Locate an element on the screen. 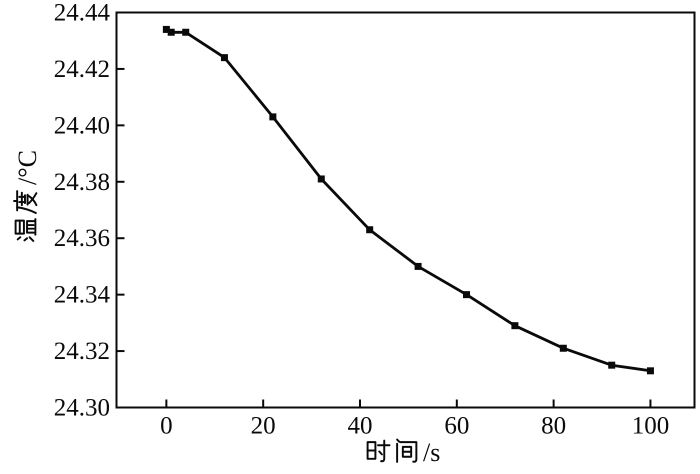 Image resolution: width=700 pixels, height=474 pixels. x-axis: 0 20 40 60 80 100 is located at coordinates (415, 419).